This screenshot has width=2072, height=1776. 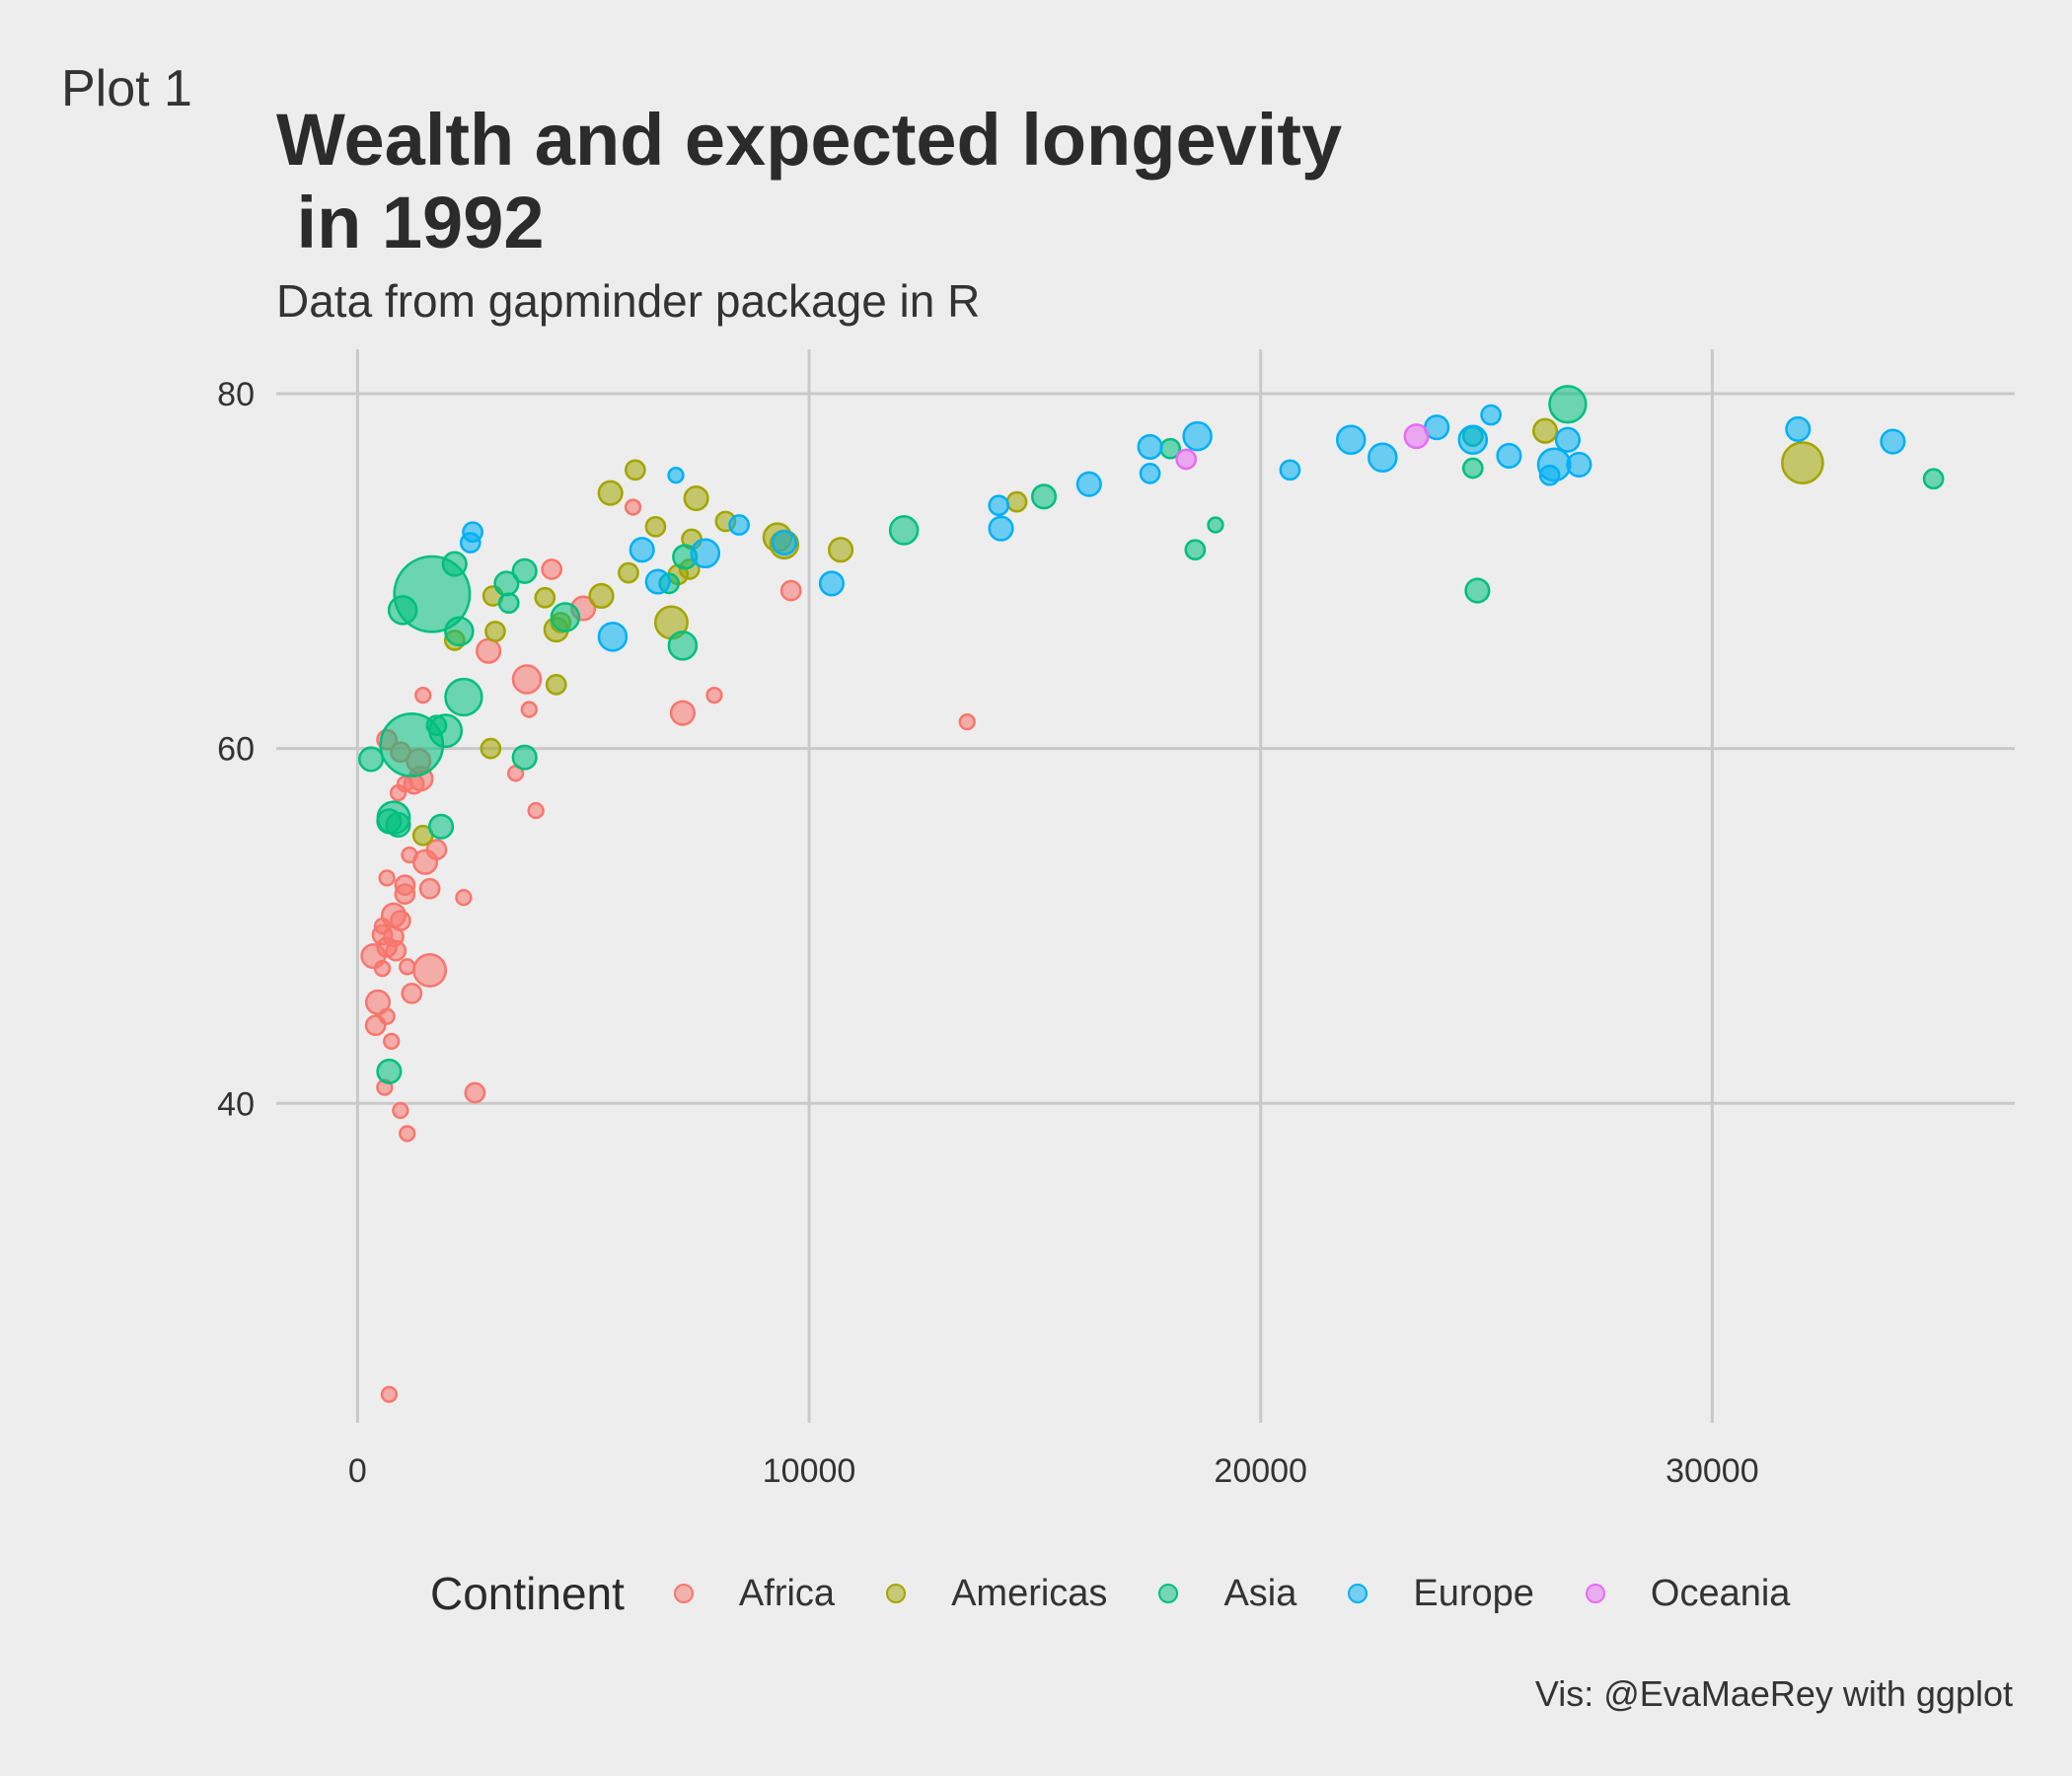 I want to click on legend-title: Continent, so click(x=528, y=1594).